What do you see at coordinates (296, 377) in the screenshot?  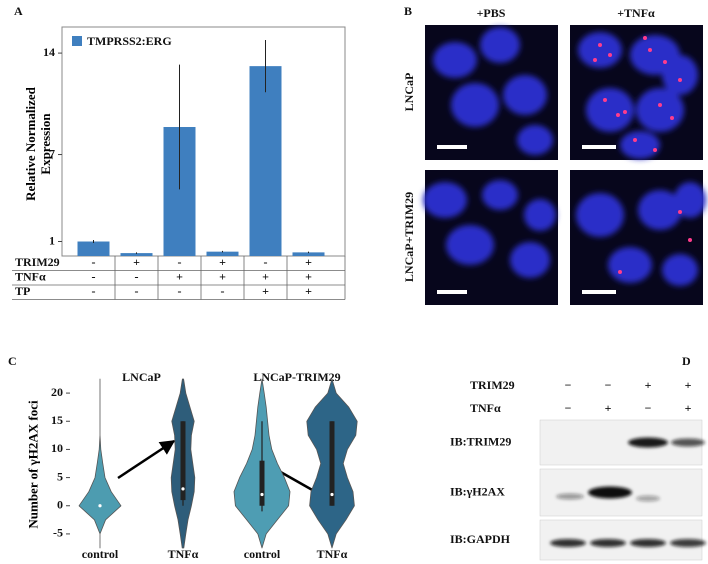 I see `subplot-title: LNCaP-TRIM29` at bounding box center [296, 377].